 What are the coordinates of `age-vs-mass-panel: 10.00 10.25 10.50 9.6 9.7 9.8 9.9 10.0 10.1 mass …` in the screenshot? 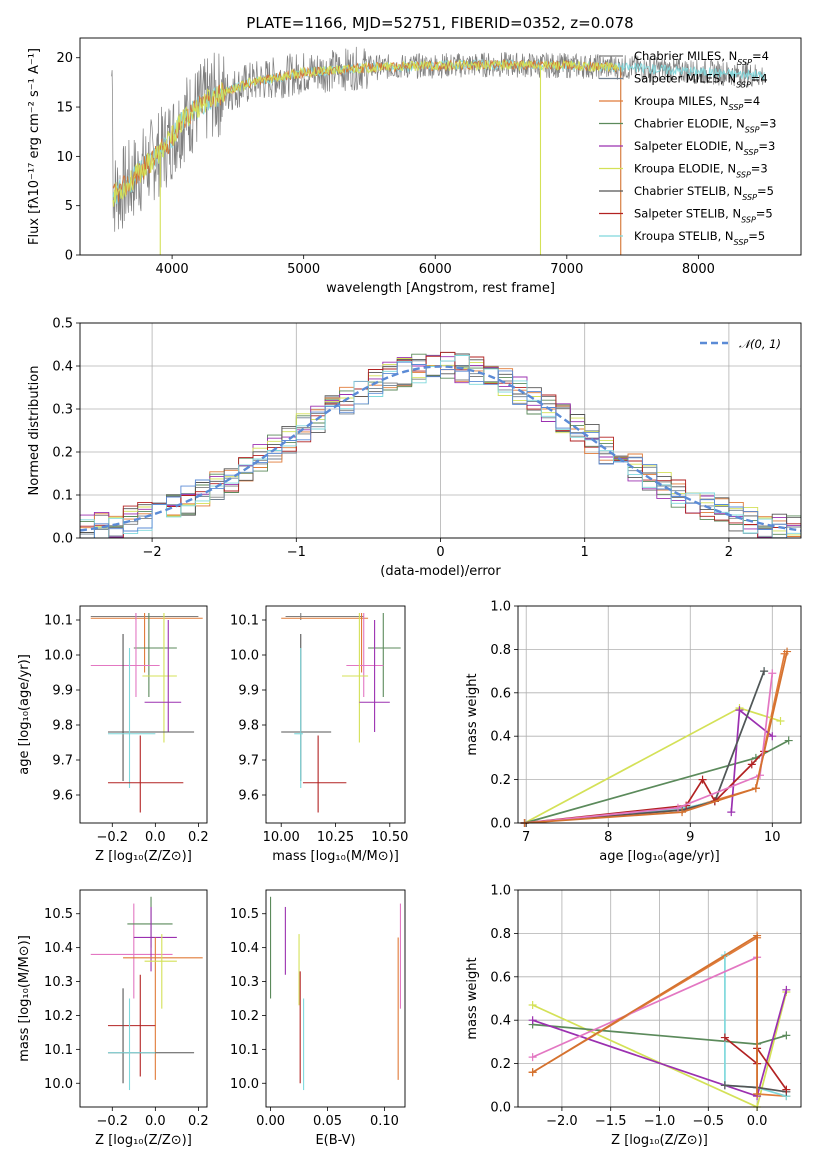 It's located at (319, 734).